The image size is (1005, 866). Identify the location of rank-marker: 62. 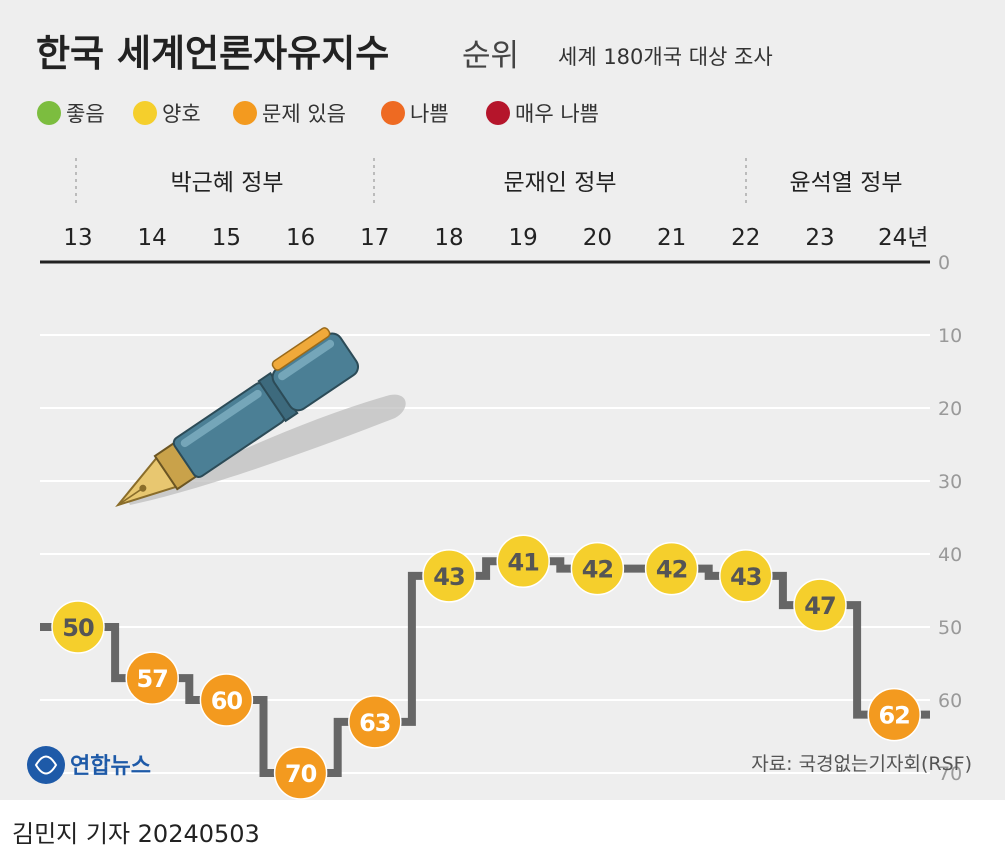
(894, 714).